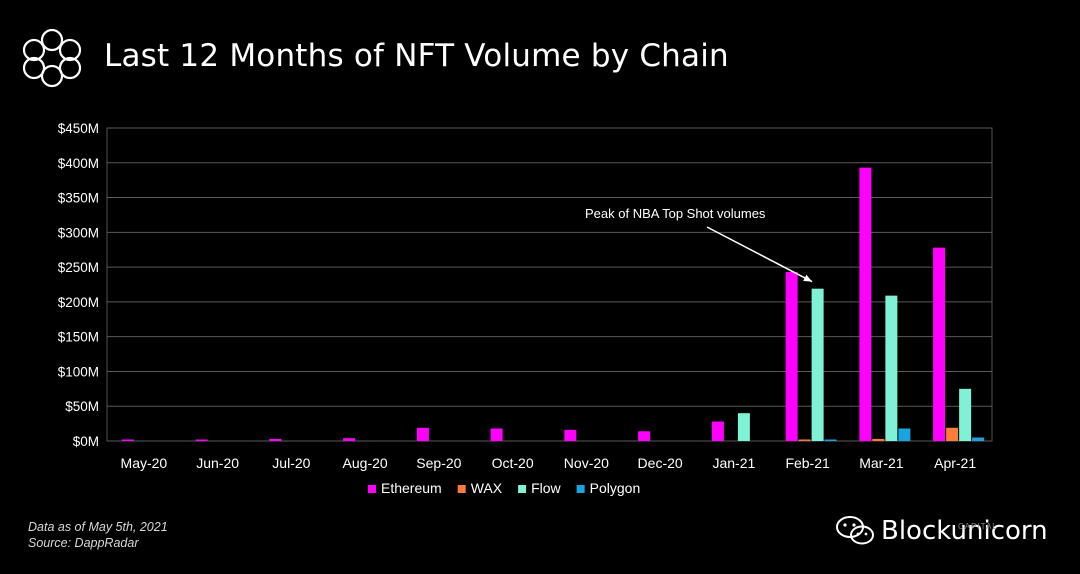 The image size is (1080, 574). I want to click on watermark-text: Blockunicorn, so click(964, 531).